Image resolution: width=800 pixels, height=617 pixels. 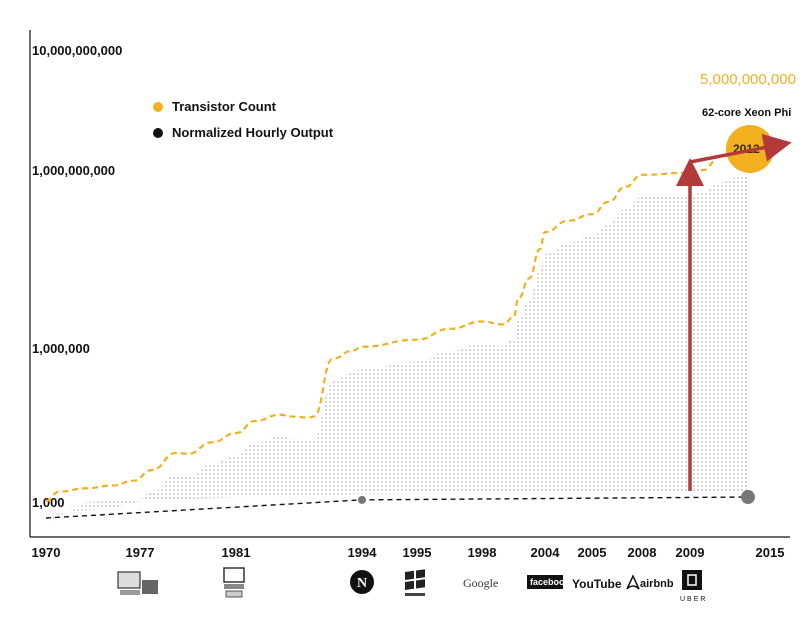 I want to click on legend-label-normalized-hourly-output: Normalized Hourly Output, so click(x=253, y=132).